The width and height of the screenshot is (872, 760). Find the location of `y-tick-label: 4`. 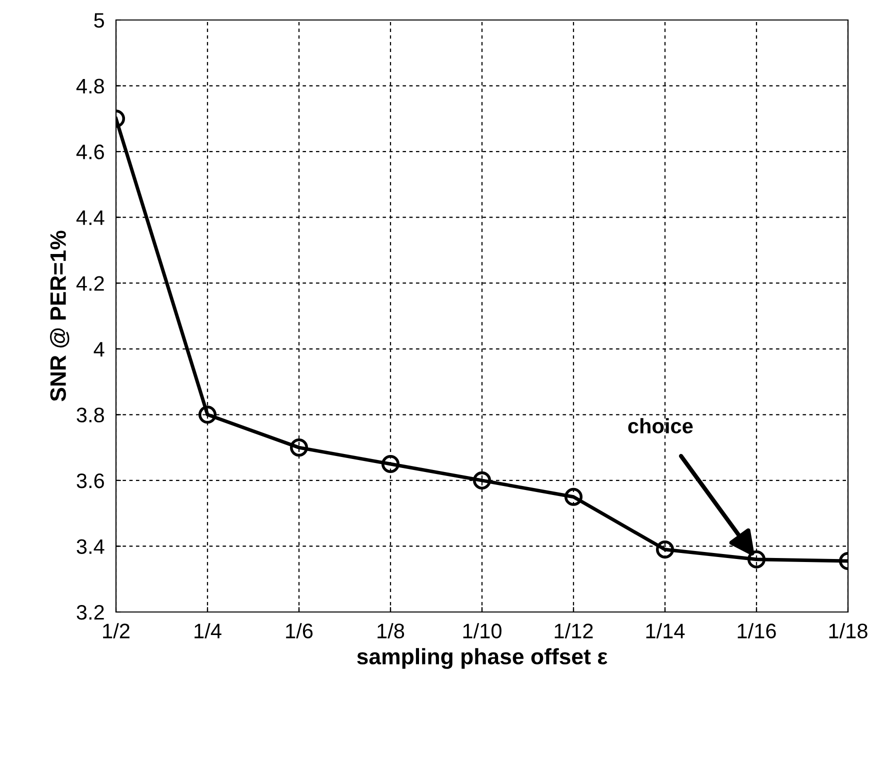

y-tick-label: 4 is located at coordinates (99, 349).